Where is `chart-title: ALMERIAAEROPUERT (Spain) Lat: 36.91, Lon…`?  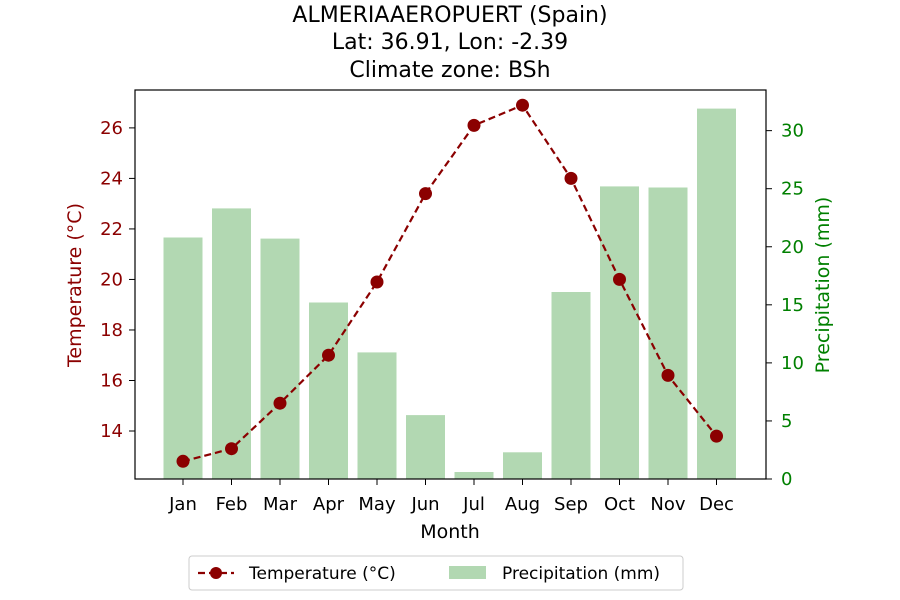 chart-title: ALMERIAAEROPUERT (Spain) Lat: 36.91, Lon… is located at coordinates (449, 43).